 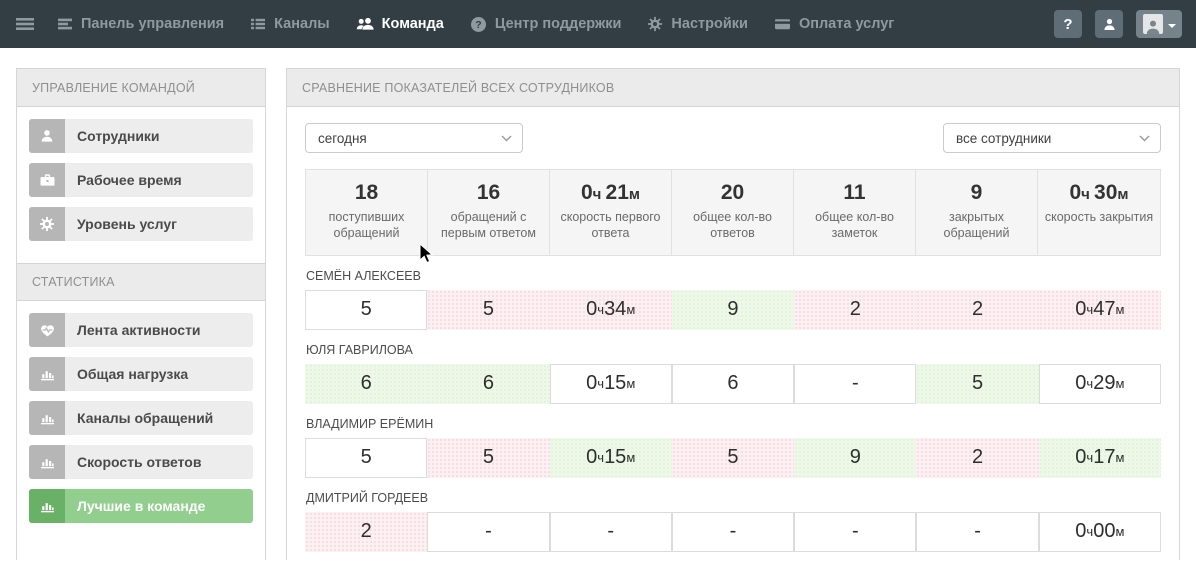 What do you see at coordinates (141, 374) in the screenshot?
I see `sidebar-item-total-load: Общая нагрузка` at bounding box center [141, 374].